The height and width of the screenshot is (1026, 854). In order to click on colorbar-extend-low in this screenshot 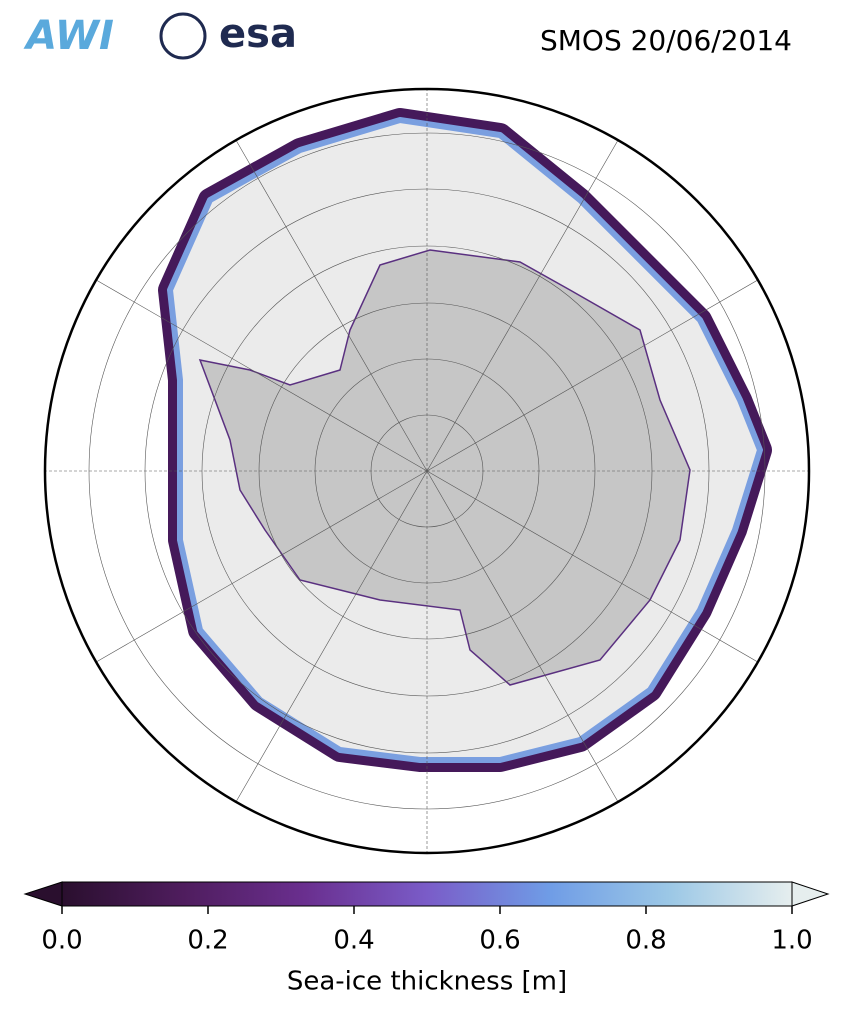, I will do `click(43, 894)`.